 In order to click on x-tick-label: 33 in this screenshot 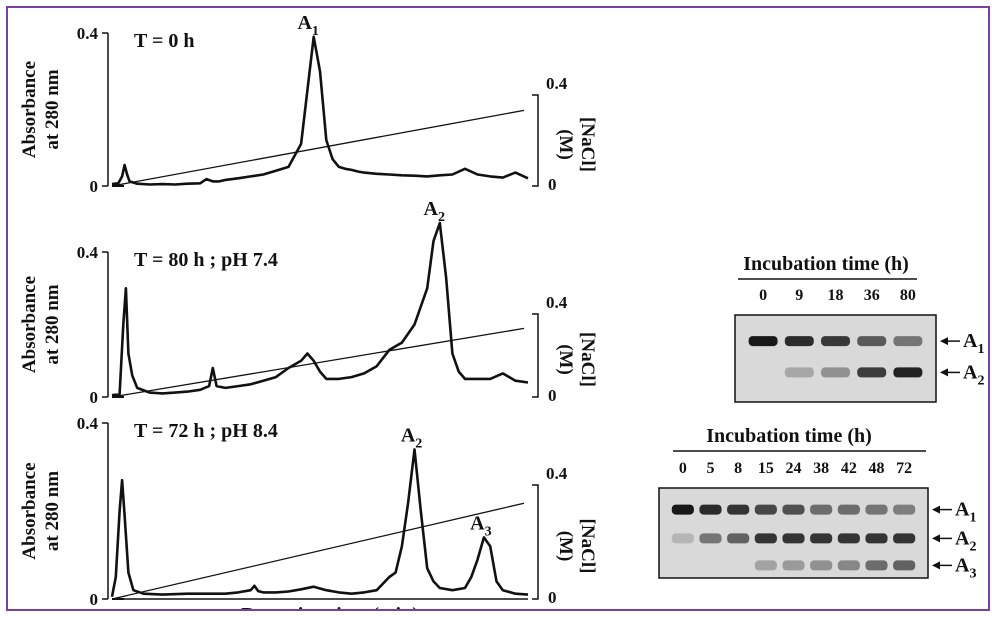, I will do `click(528, 607)`.